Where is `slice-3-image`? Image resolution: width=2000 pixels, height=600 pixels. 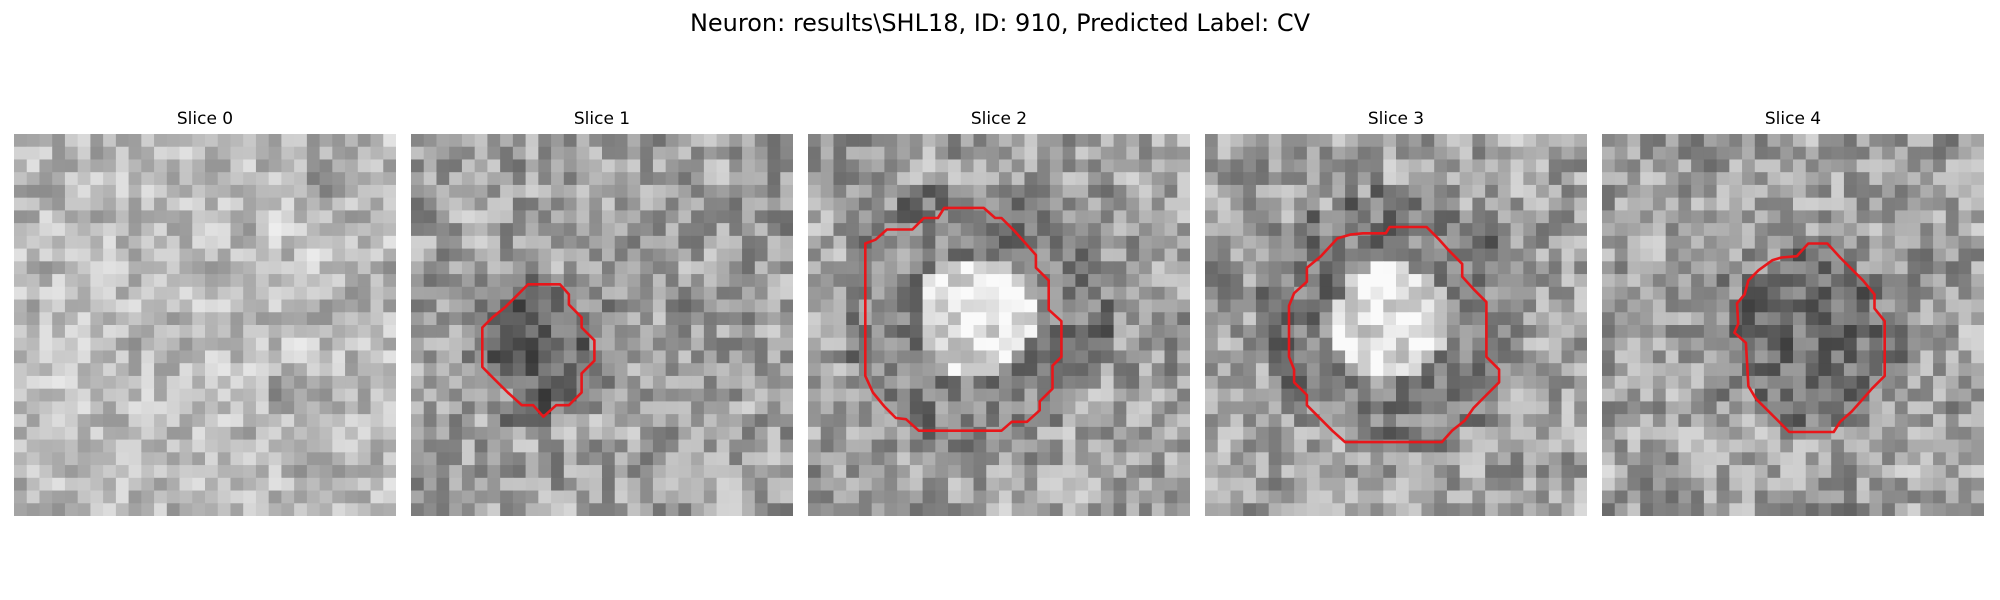 slice-3-image is located at coordinates (1396, 325).